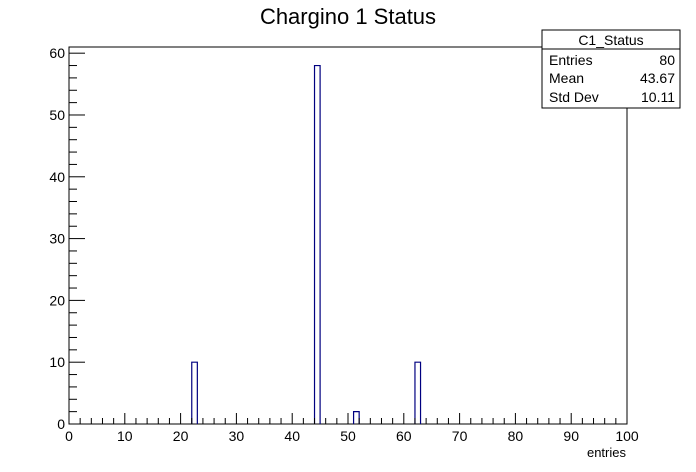 The image size is (696, 472). I want to click on y-tick-label: 40, so click(57, 177).